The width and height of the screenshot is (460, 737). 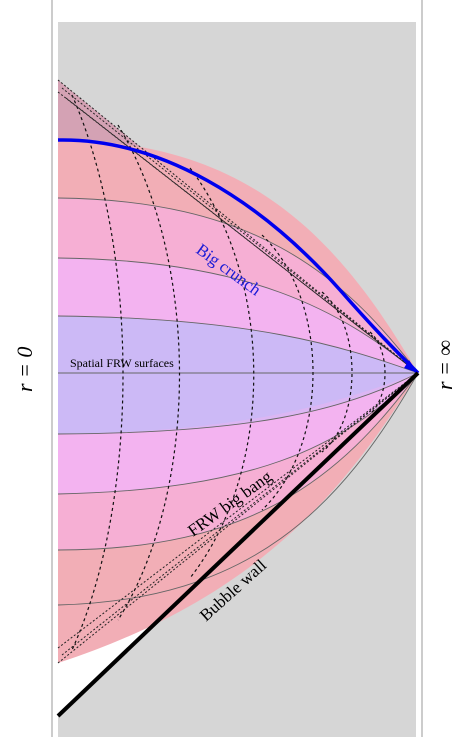 What do you see at coordinates (24, 369) in the screenshot?
I see `label-r-zero: r = 0` at bounding box center [24, 369].